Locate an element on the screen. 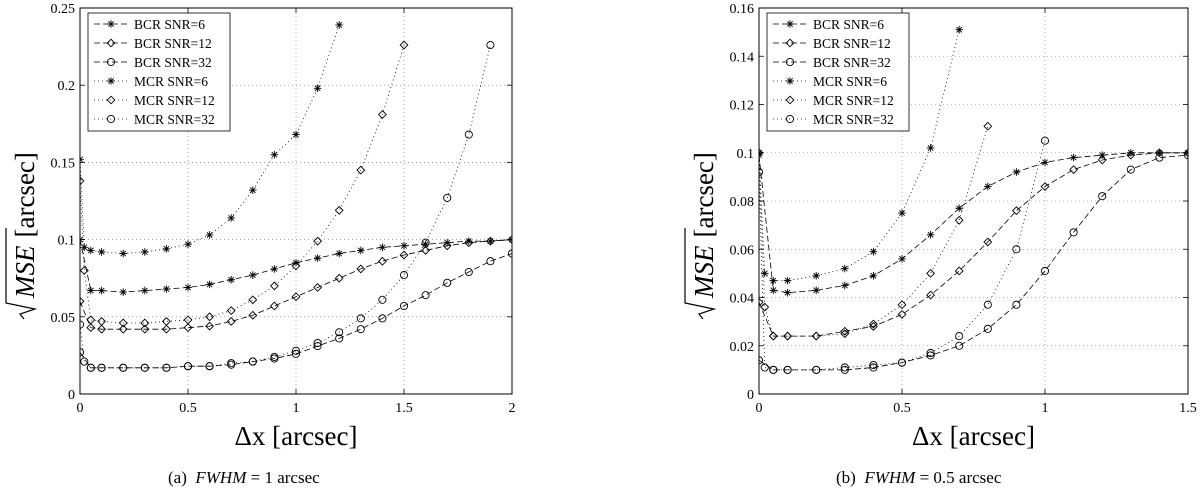 Image resolution: width=1200 pixels, height=497 pixels. y-tick-label: 0.14 is located at coordinates (742, 57).